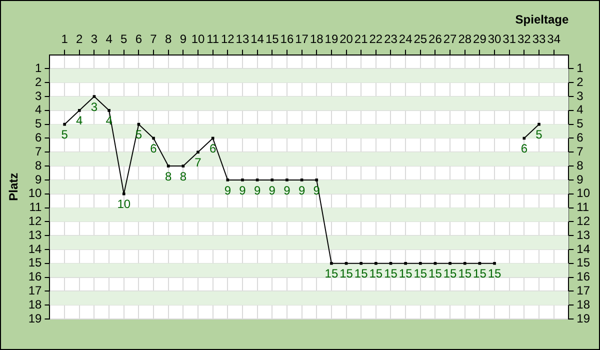 The width and height of the screenshot is (600, 350). What do you see at coordinates (465, 39) in the screenshot?
I see `x-tick-label: 28` at bounding box center [465, 39].